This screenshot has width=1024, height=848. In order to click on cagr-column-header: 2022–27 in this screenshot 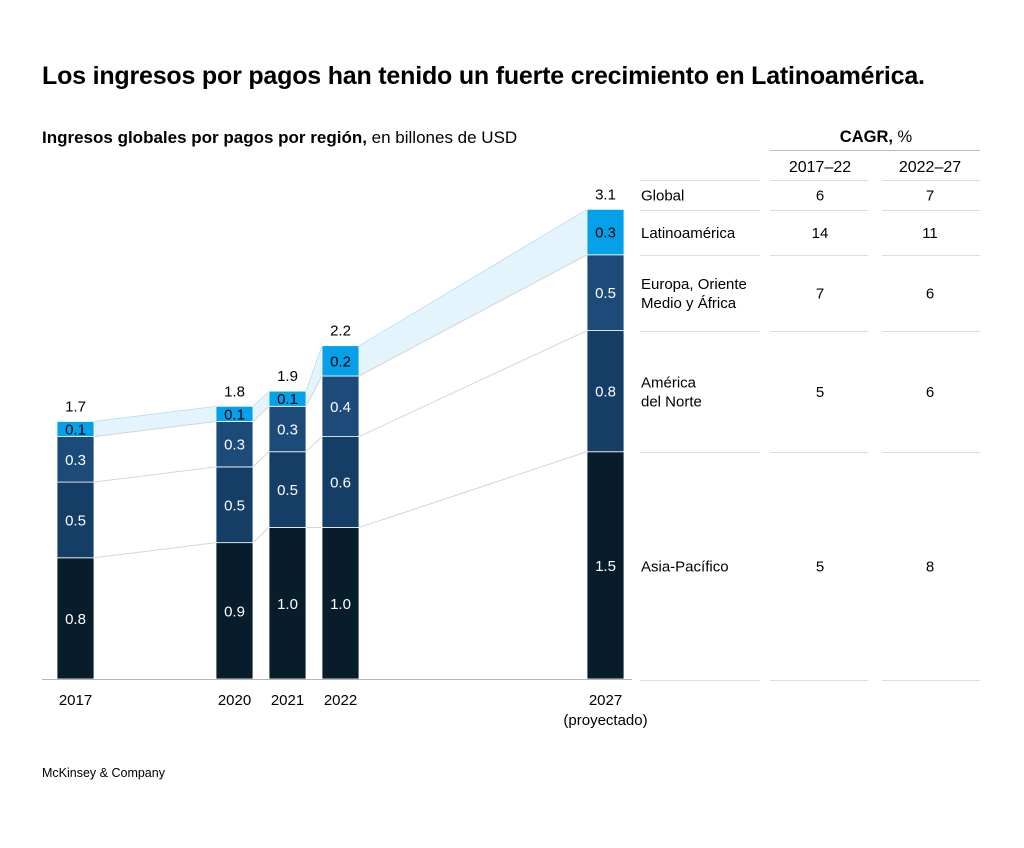, I will do `click(930, 167)`.